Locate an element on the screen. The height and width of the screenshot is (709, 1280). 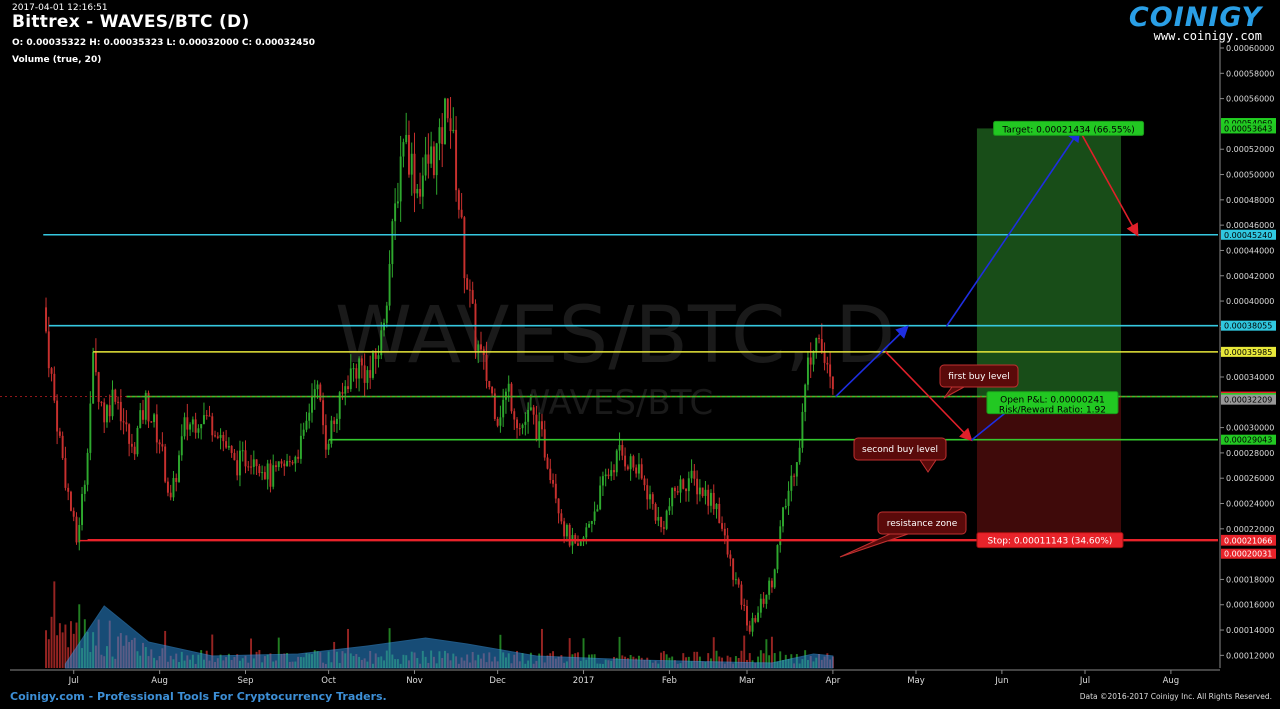
time-tick-label: Dec is located at coordinates (497, 681).